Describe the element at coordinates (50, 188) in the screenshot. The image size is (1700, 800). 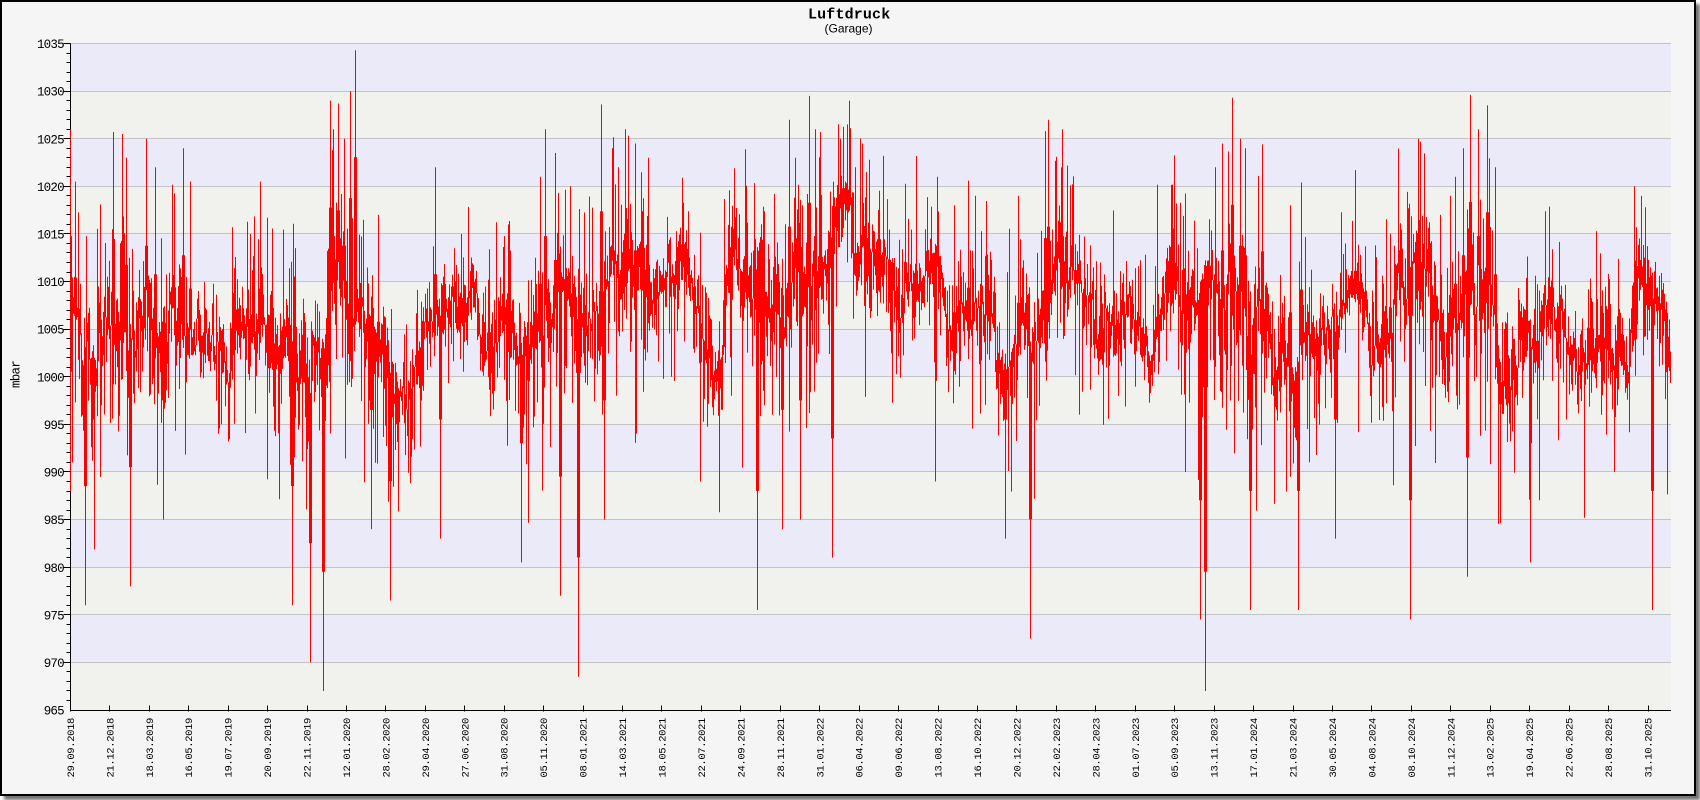
I see `svg-text: 1020` at that location.